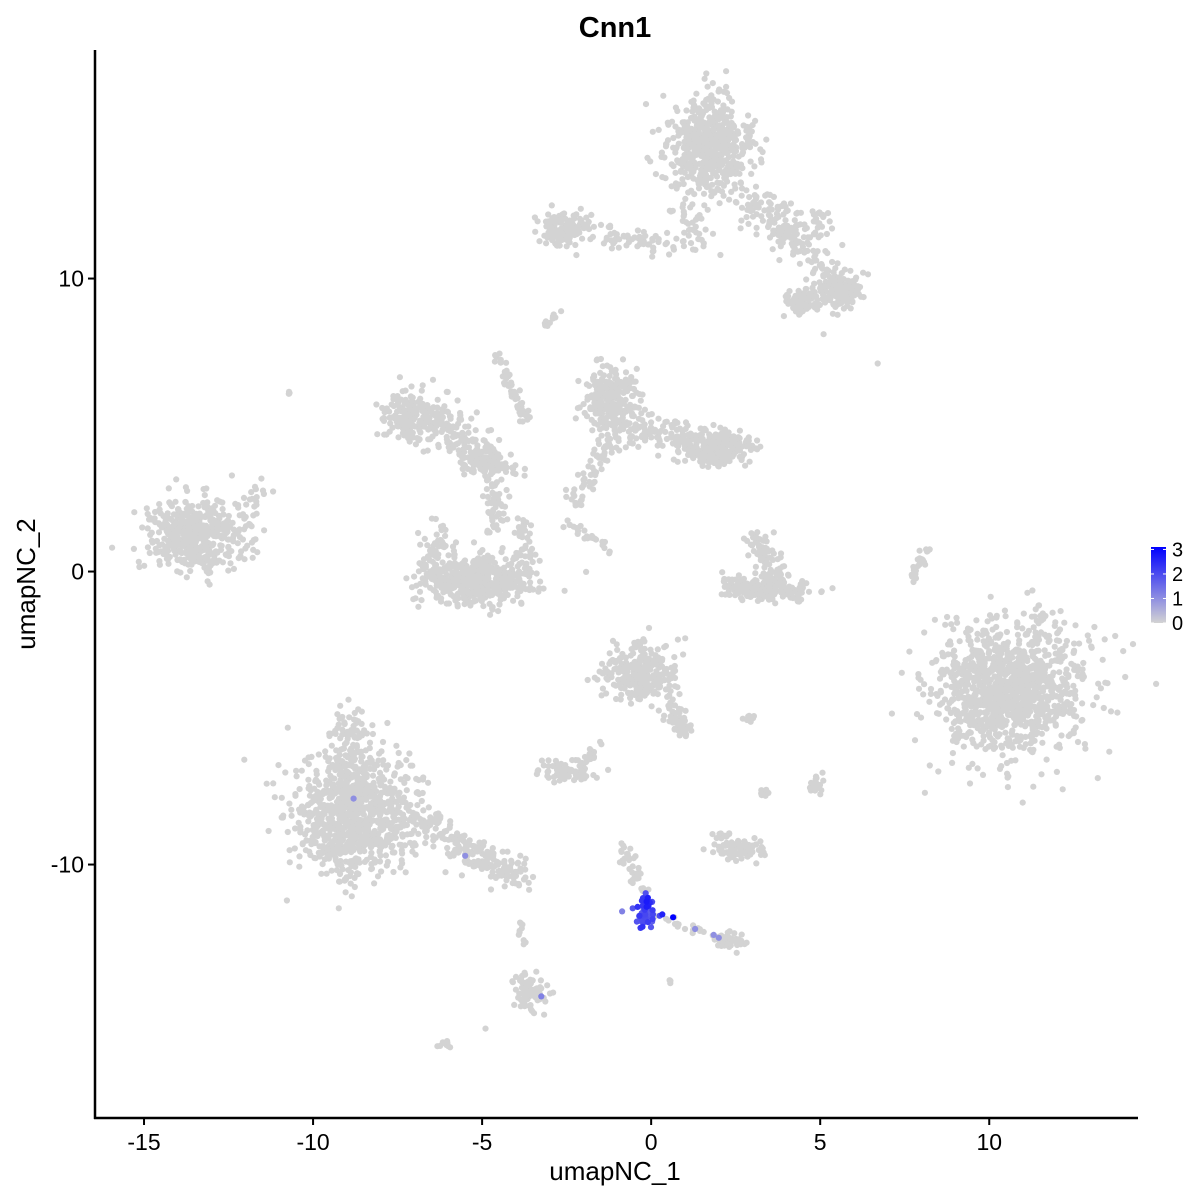 Image resolution: width=1200 pixels, height=1200 pixels. Describe the element at coordinates (615, 28) in the screenshot. I see `chart-title: Cnn1` at that location.